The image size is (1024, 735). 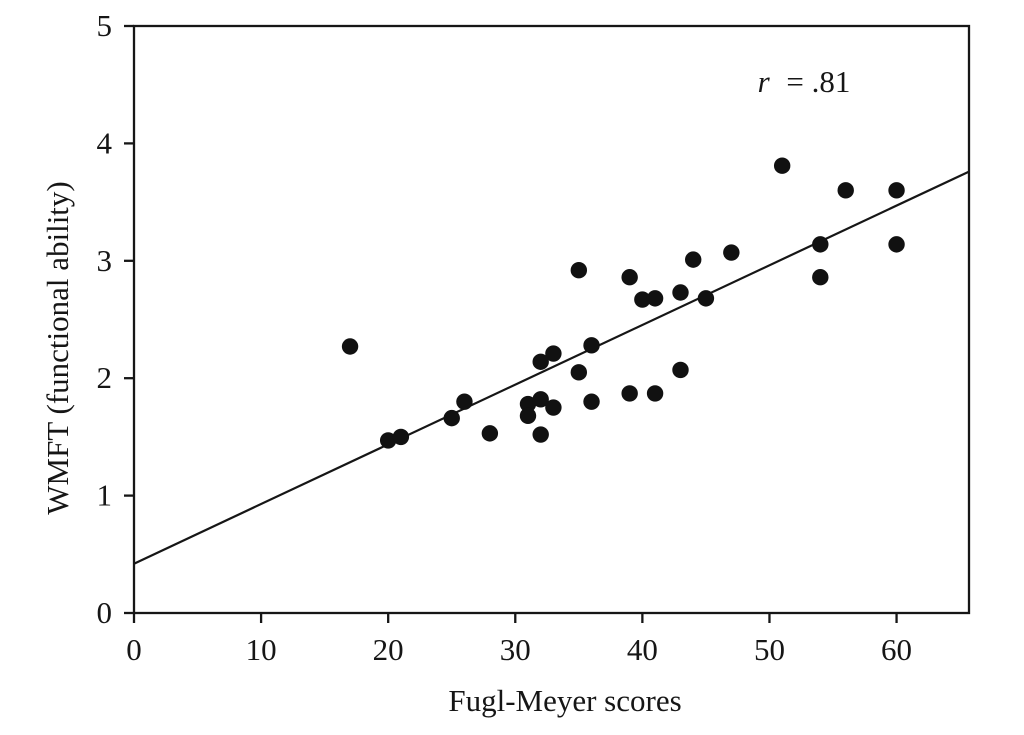 What do you see at coordinates (564, 700) in the screenshot?
I see `x-axis-label: Fugl-Meyer scores` at bounding box center [564, 700].